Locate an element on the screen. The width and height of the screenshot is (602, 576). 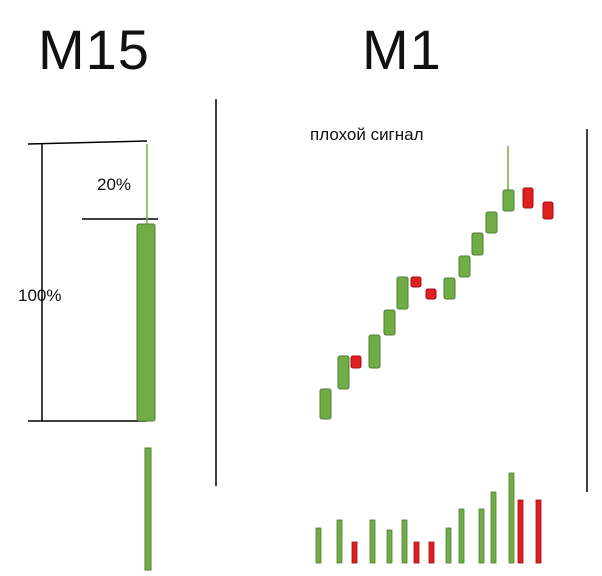
m15-volume-bar is located at coordinates (148, 509).